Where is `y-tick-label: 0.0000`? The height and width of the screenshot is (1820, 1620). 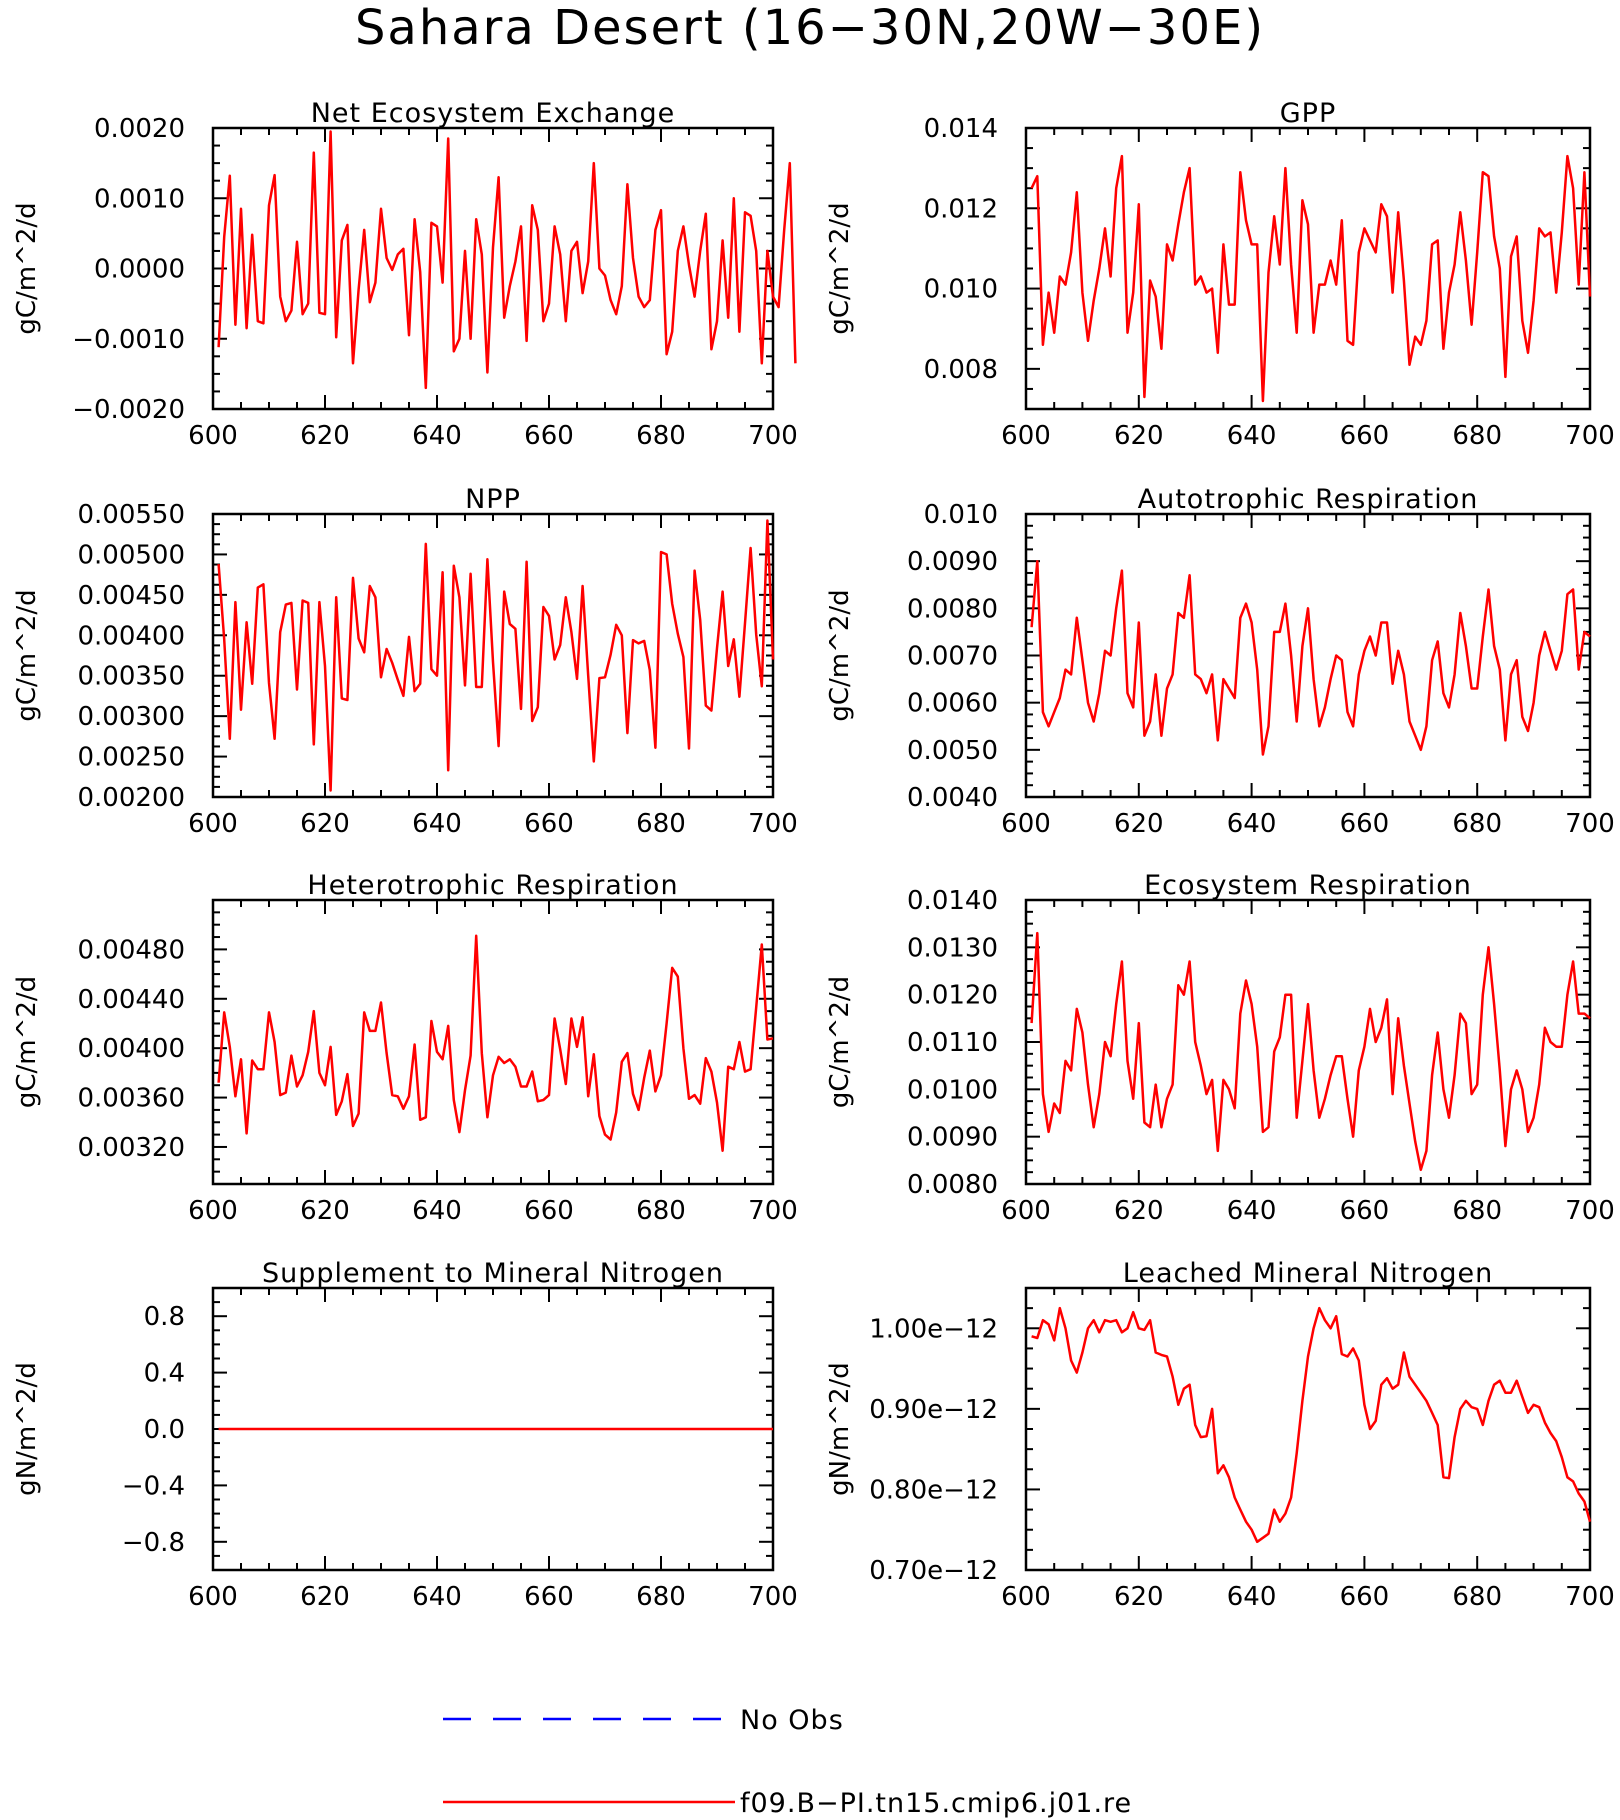
y-tick-label: 0.0000 is located at coordinates (139, 270).